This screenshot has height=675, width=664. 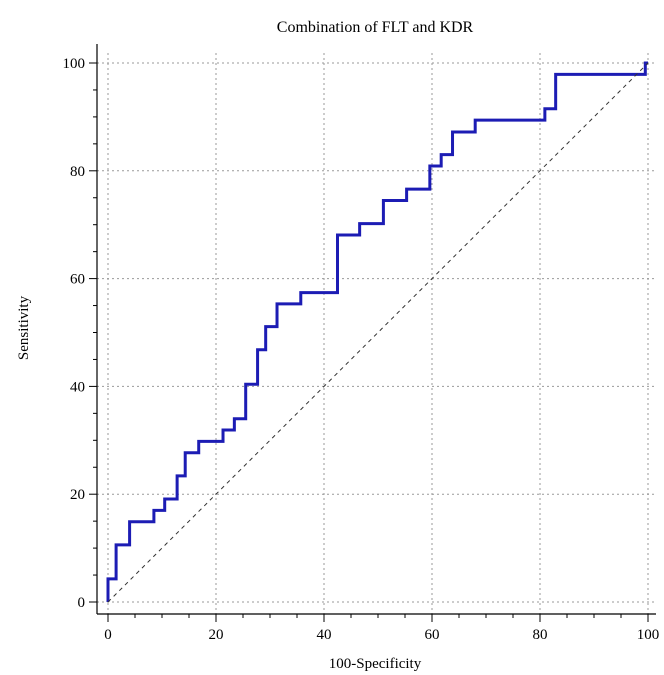 What do you see at coordinates (24, 327) in the screenshot?
I see `y-axis-label: Sensitivity` at bounding box center [24, 327].